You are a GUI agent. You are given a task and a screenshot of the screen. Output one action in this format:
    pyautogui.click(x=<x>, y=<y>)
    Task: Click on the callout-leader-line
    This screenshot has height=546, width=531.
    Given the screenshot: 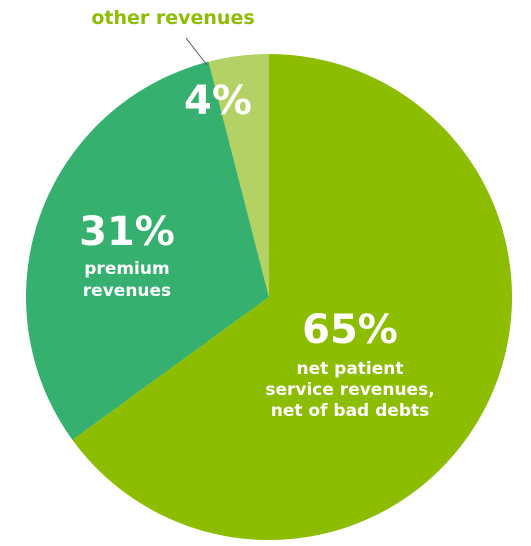 What is the action you would take?
    pyautogui.click(x=196, y=51)
    